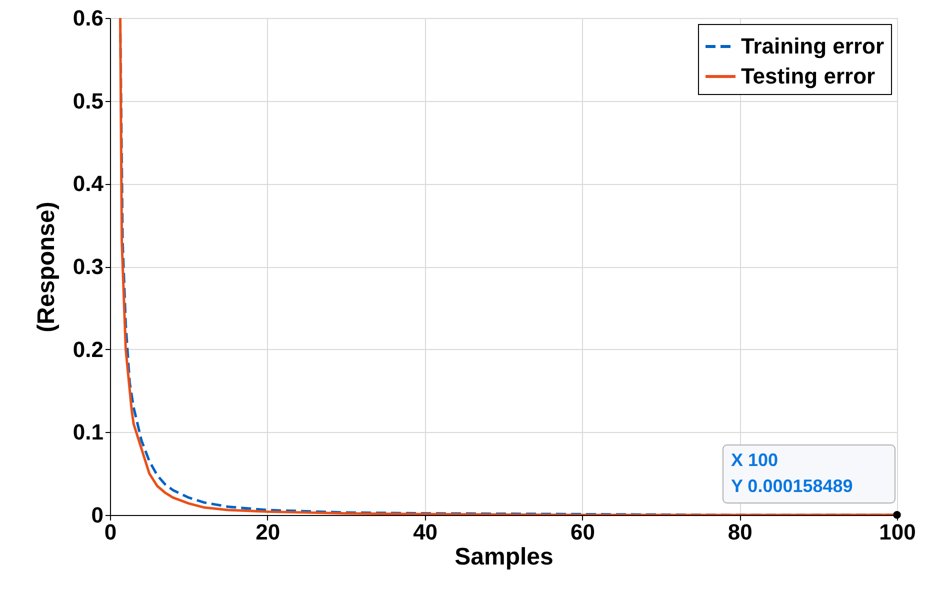 The image size is (927, 594). Describe the element at coordinates (425, 532) in the screenshot. I see `x-tick-label: 40` at that location.